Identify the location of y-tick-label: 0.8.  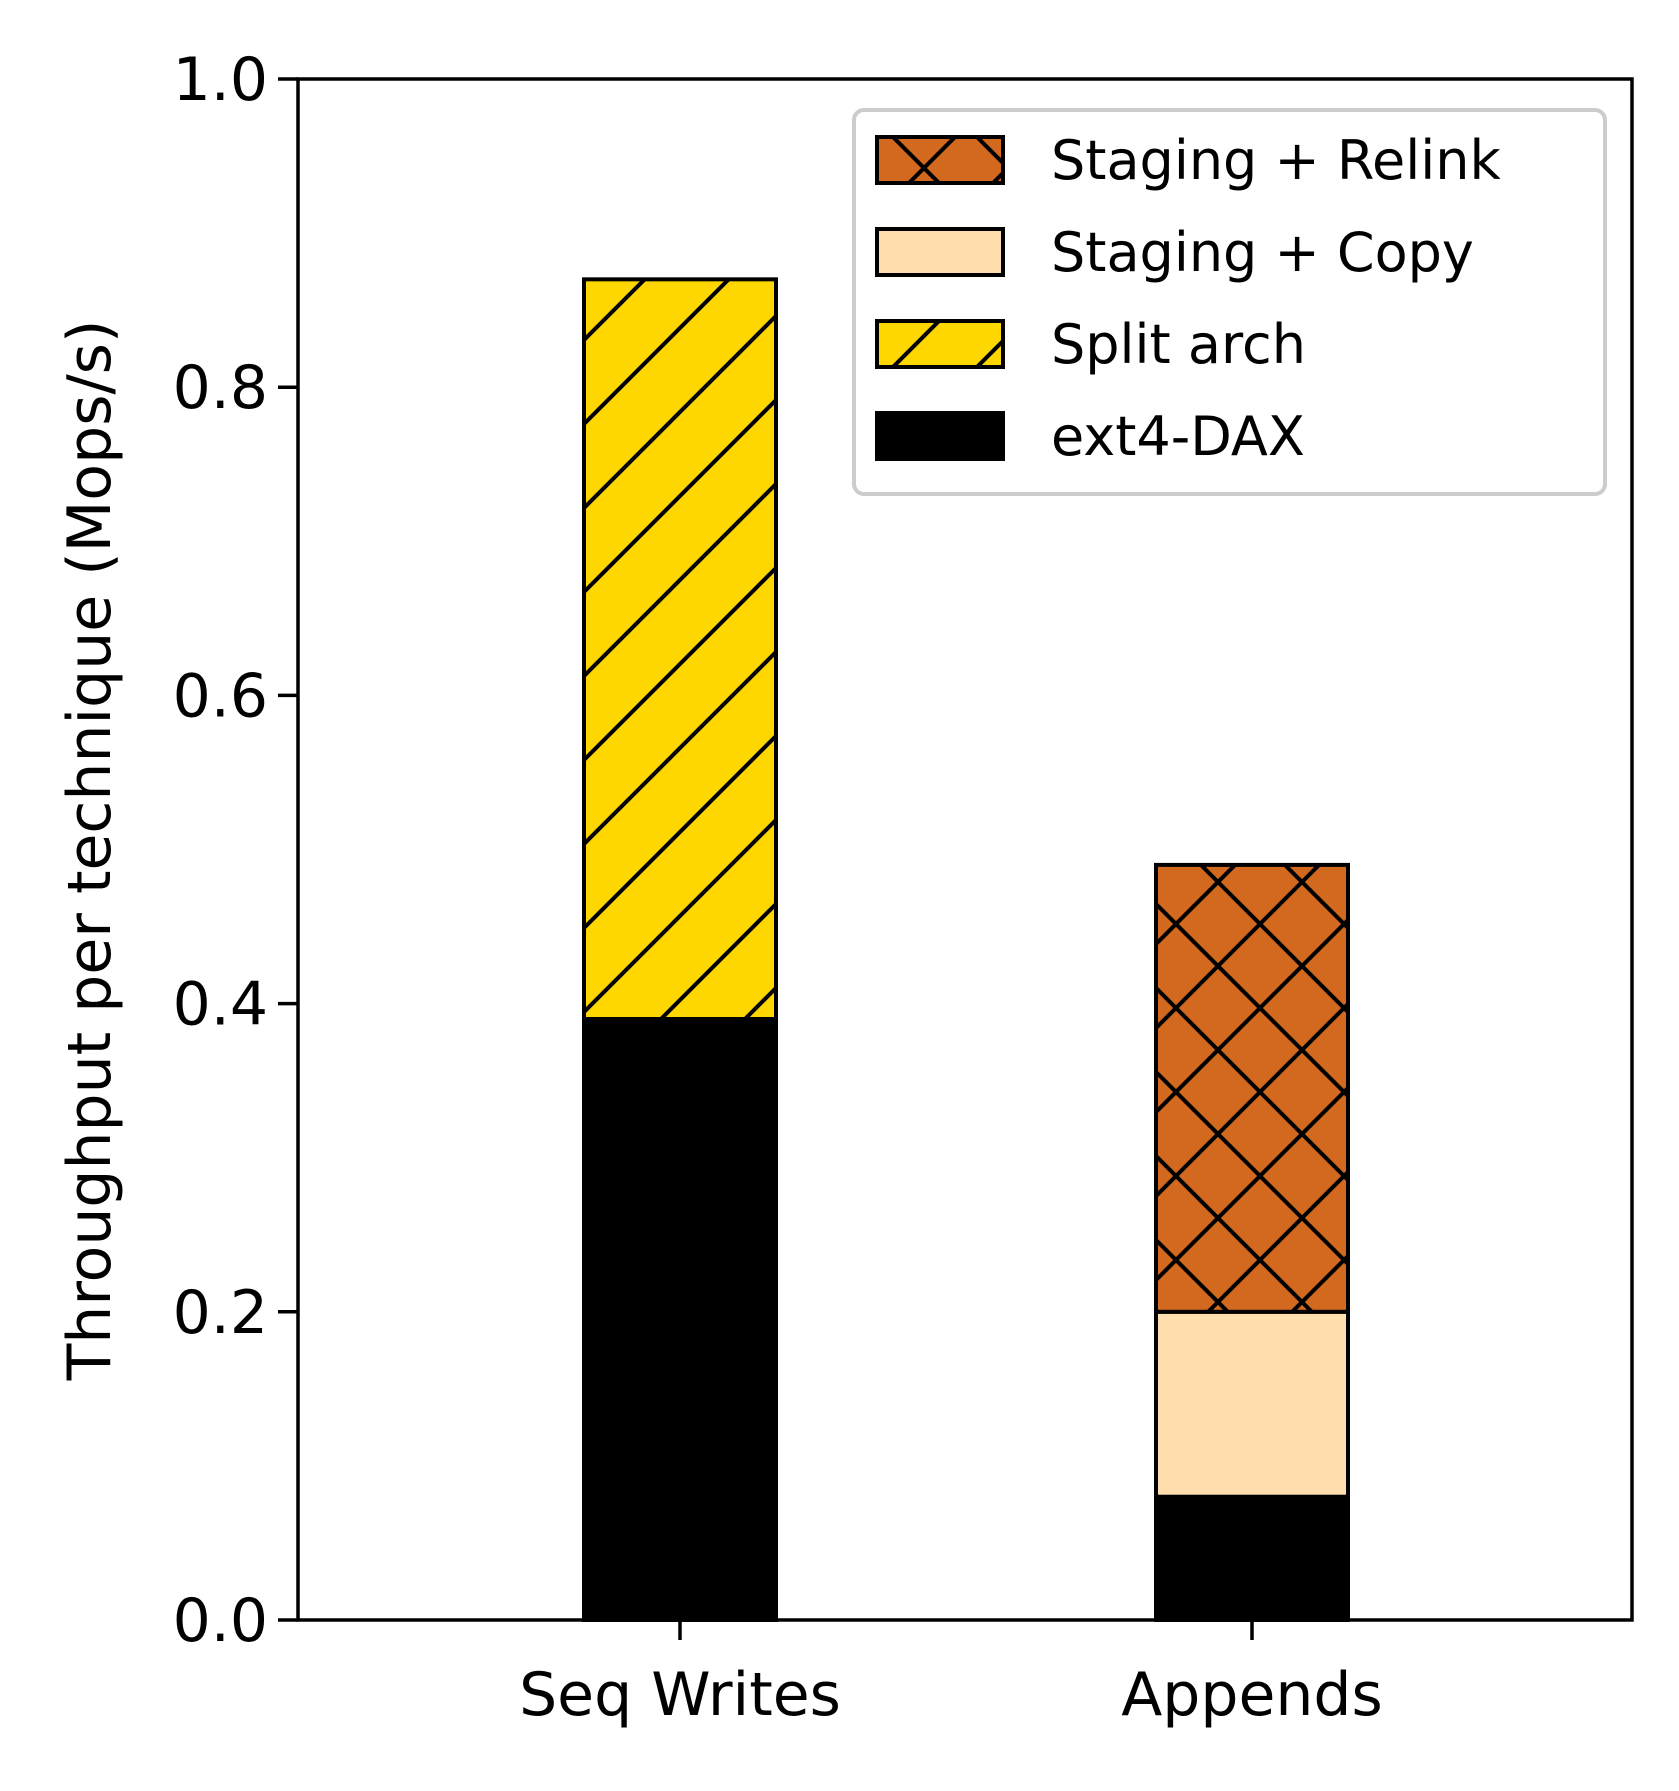
(220, 388).